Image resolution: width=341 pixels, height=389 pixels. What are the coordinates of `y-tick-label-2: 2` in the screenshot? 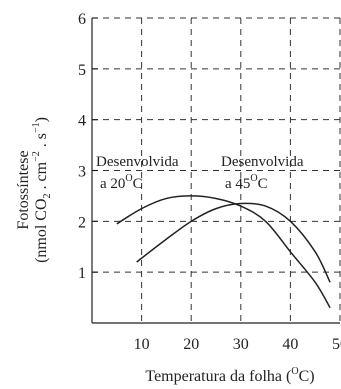 It's located at (82, 222).